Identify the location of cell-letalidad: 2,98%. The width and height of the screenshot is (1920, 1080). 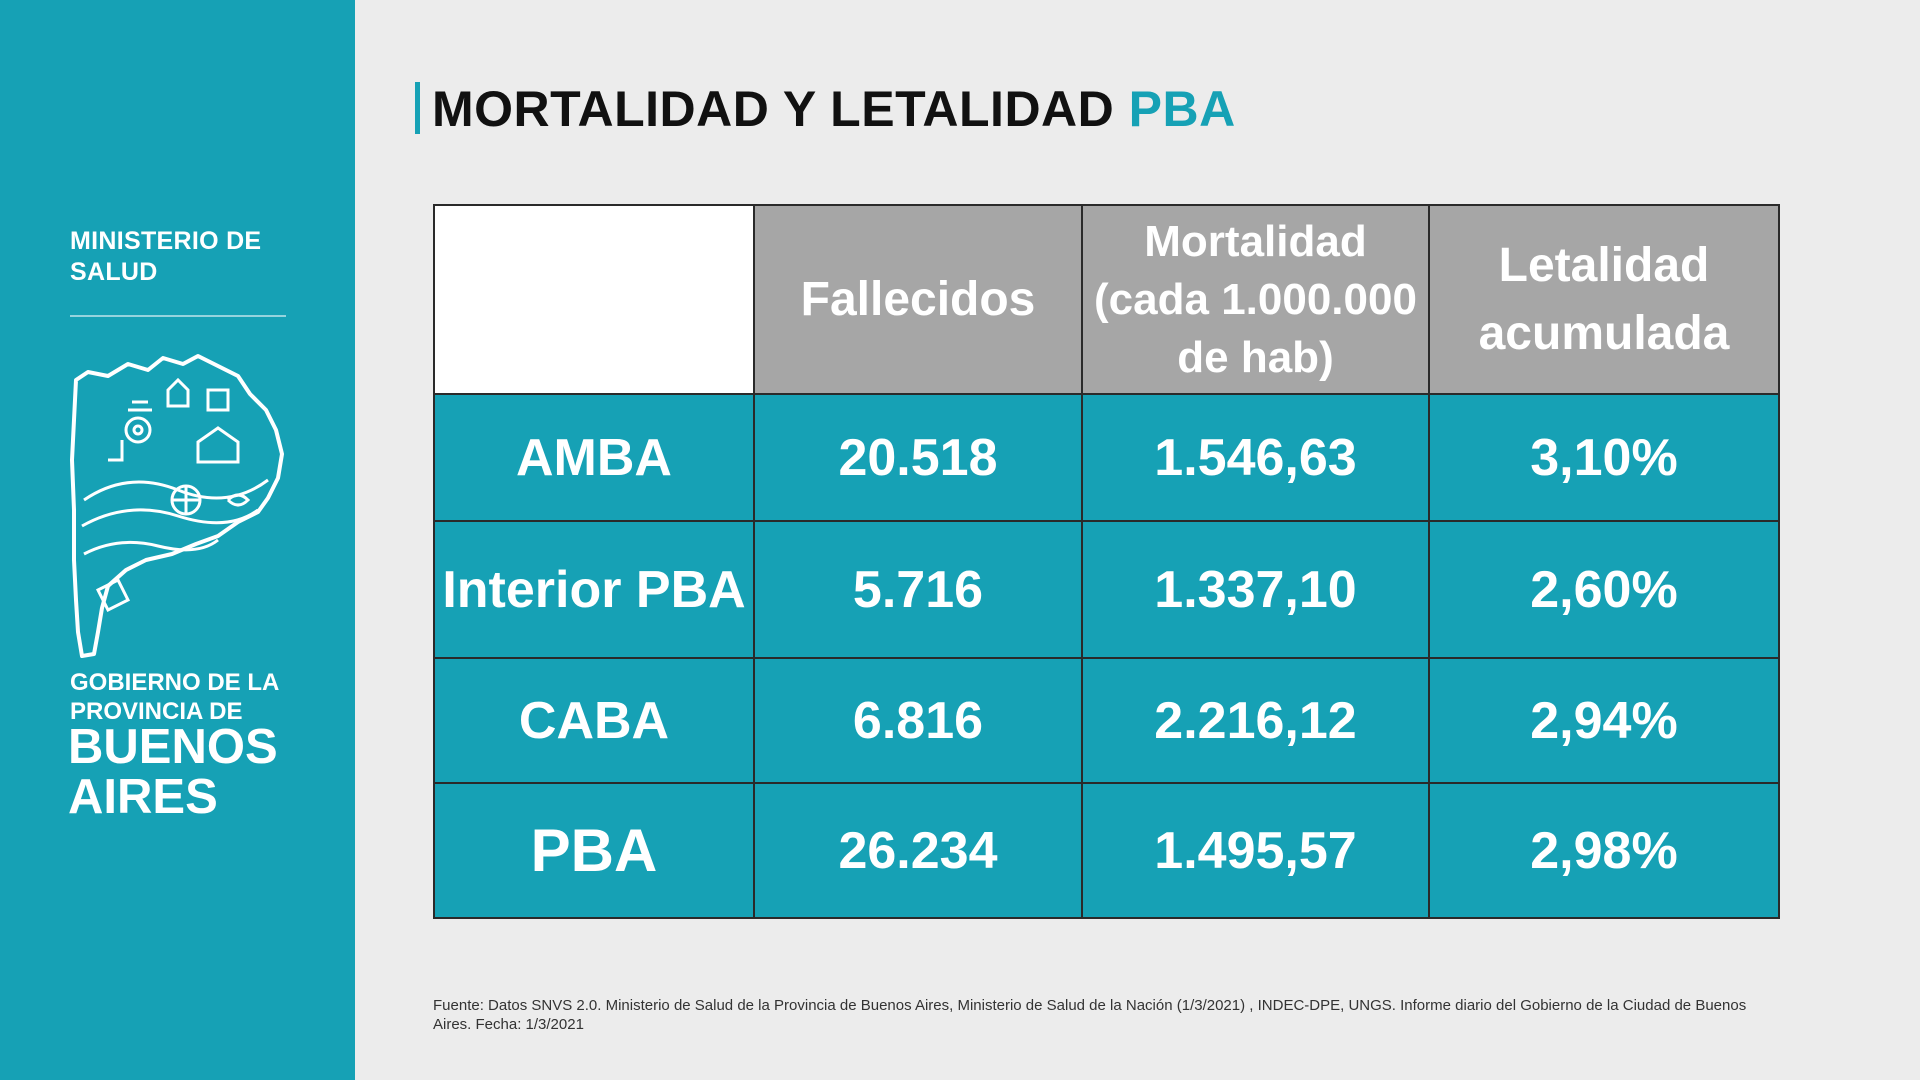
(1604, 850).